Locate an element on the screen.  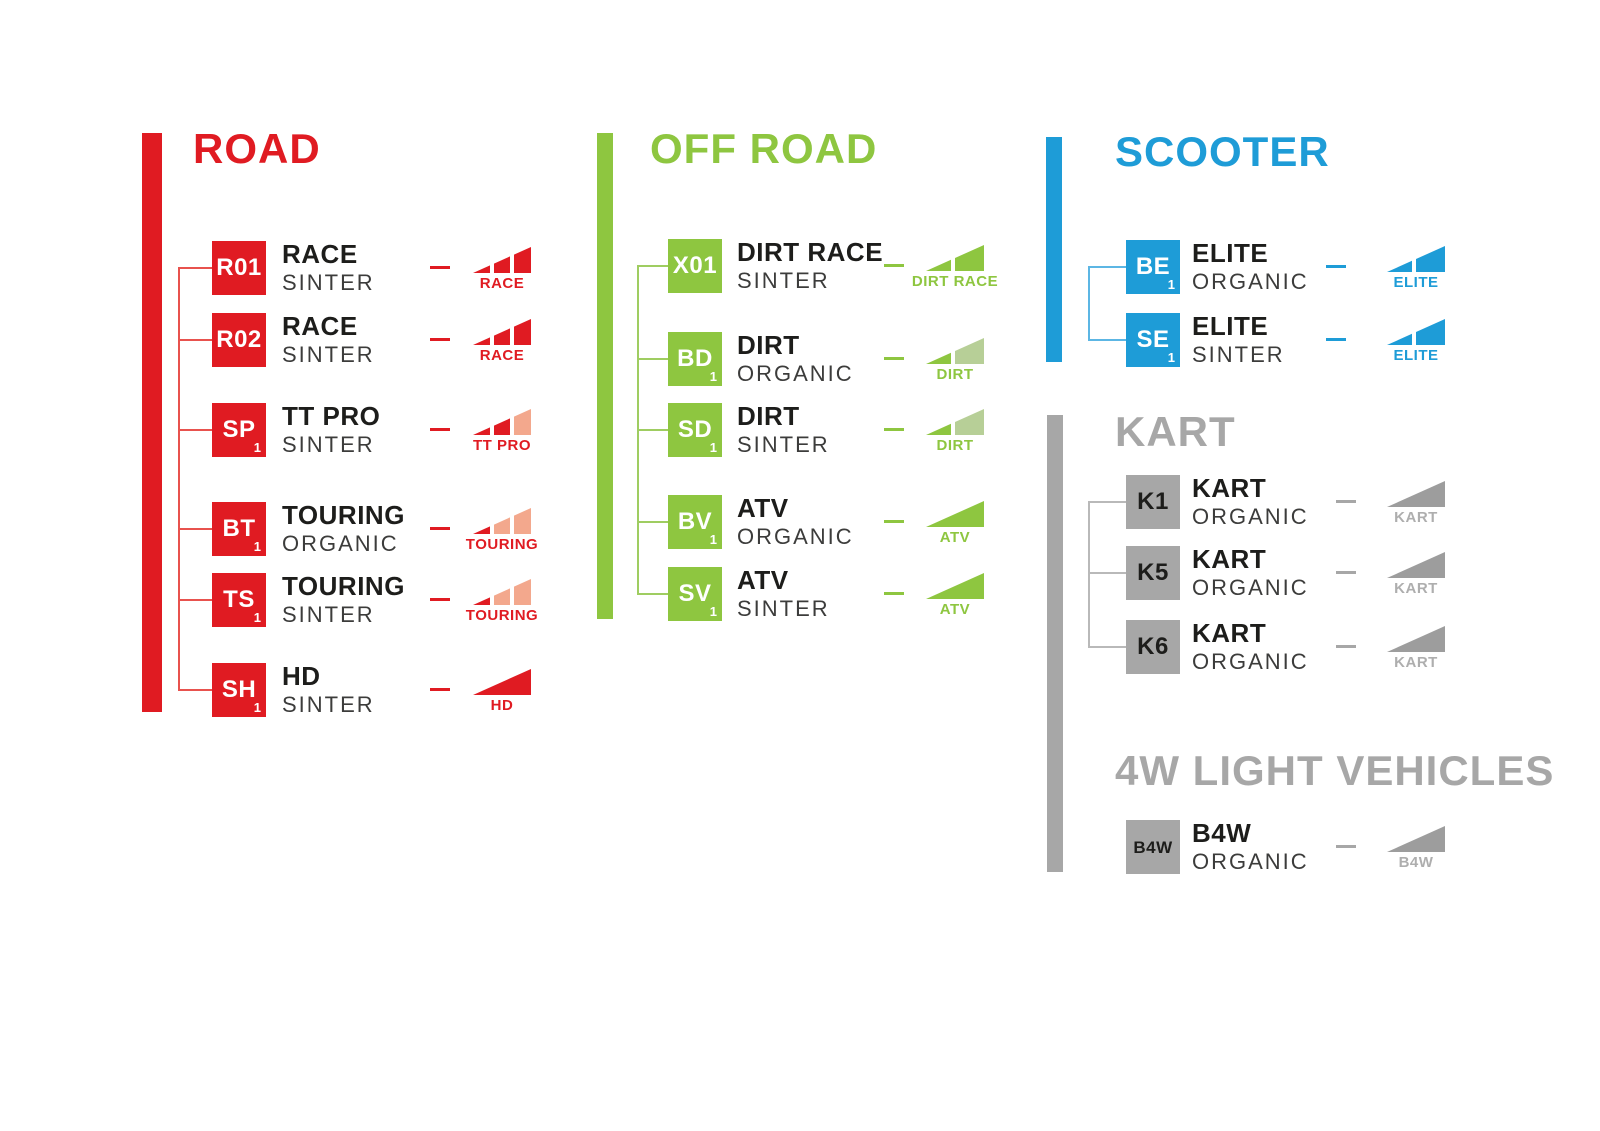
product-labels: DIRT ORGANIC is located at coordinates (795, 358).